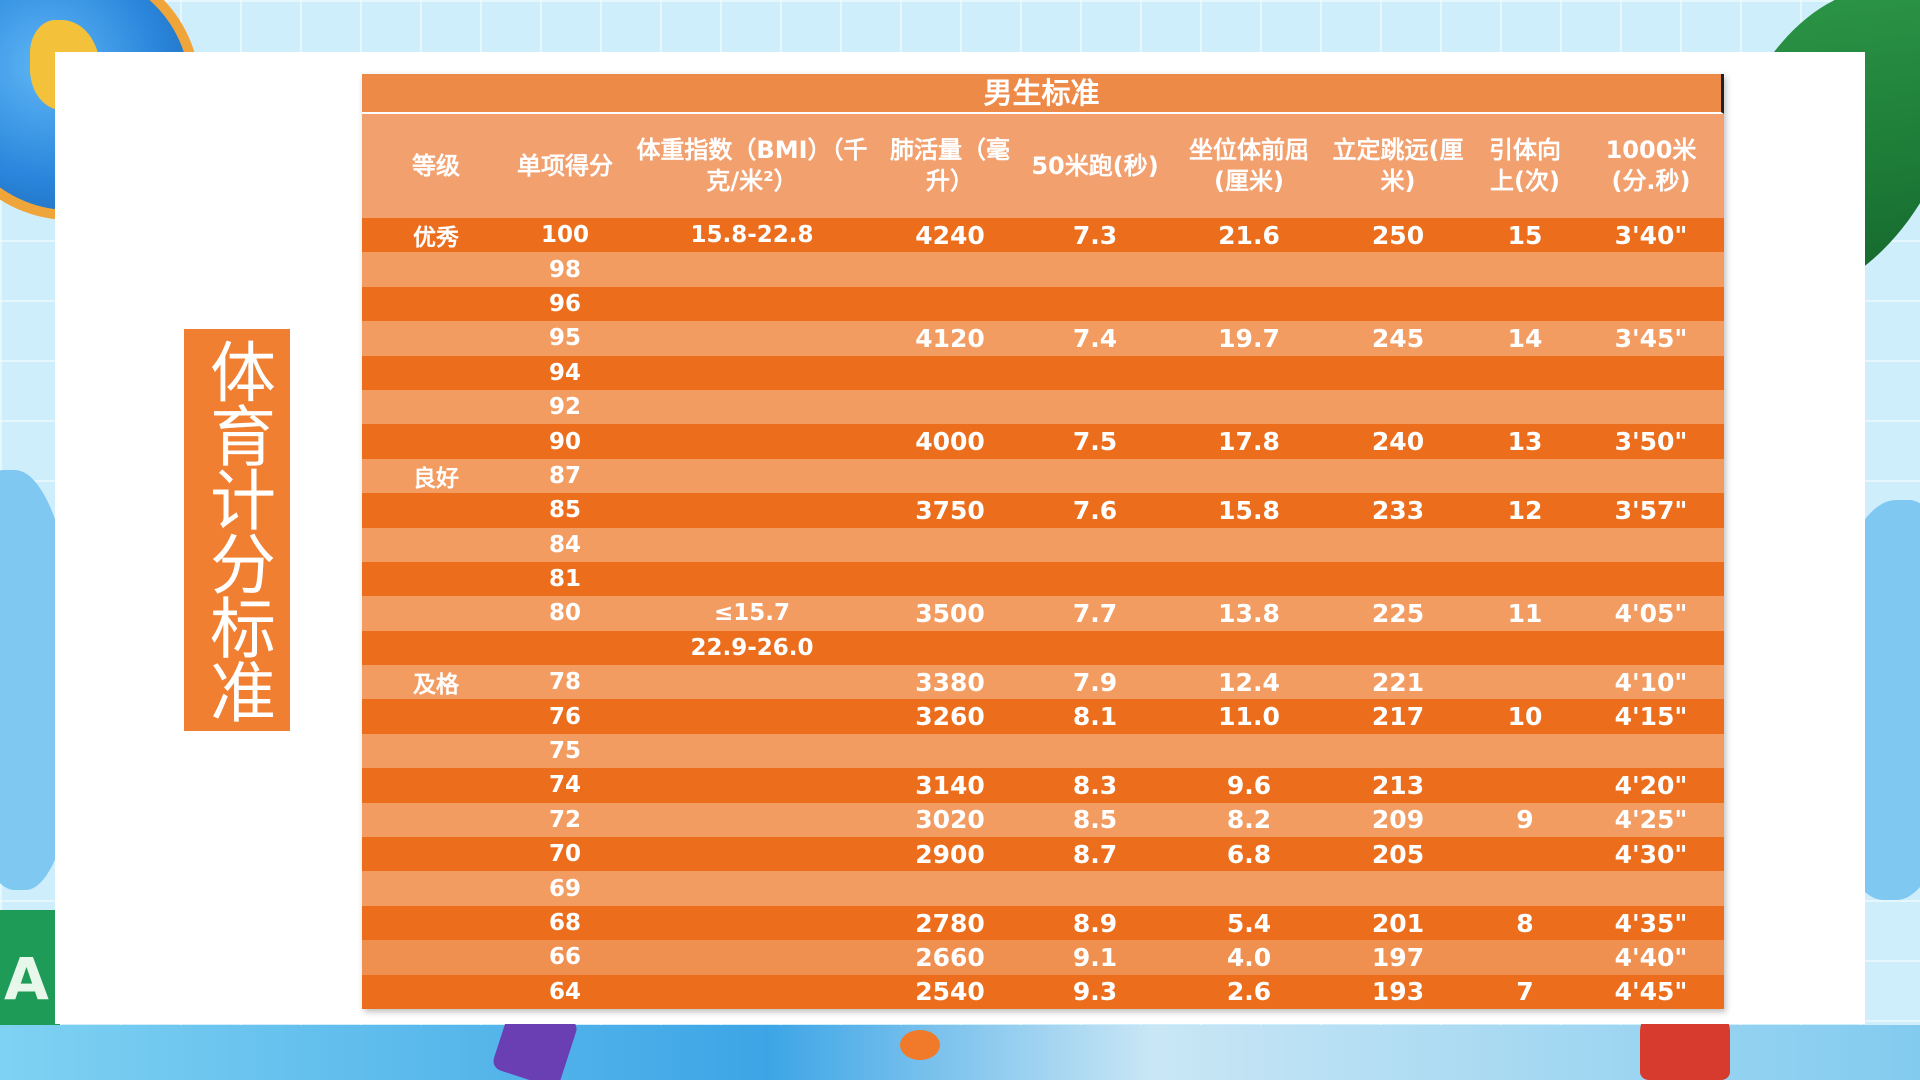 This screenshot has width=1920, height=1080. What do you see at coordinates (1525, 716) in the screenshot?
I see `cell-pull-up: 10` at bounding box center [1525, 716].